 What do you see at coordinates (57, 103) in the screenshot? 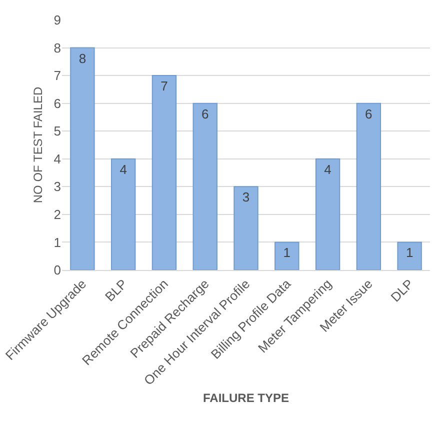
I see `y-tick-label: 6` at bounding box center [57, 103].